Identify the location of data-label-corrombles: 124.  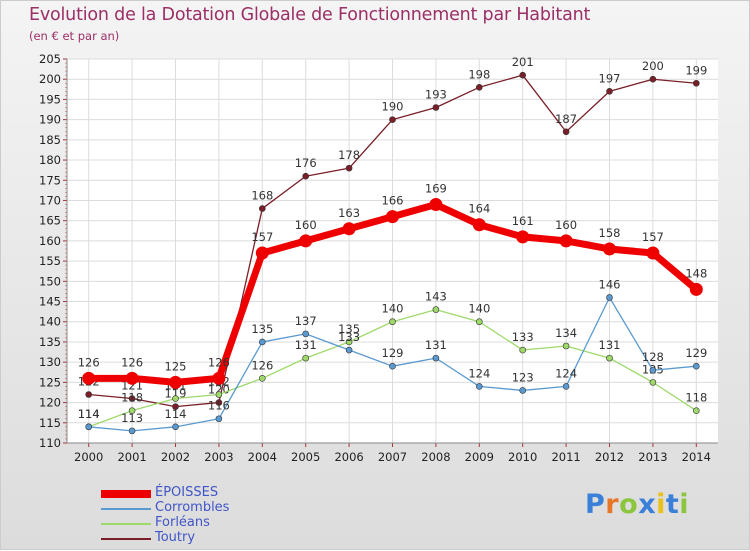
(566, 373).